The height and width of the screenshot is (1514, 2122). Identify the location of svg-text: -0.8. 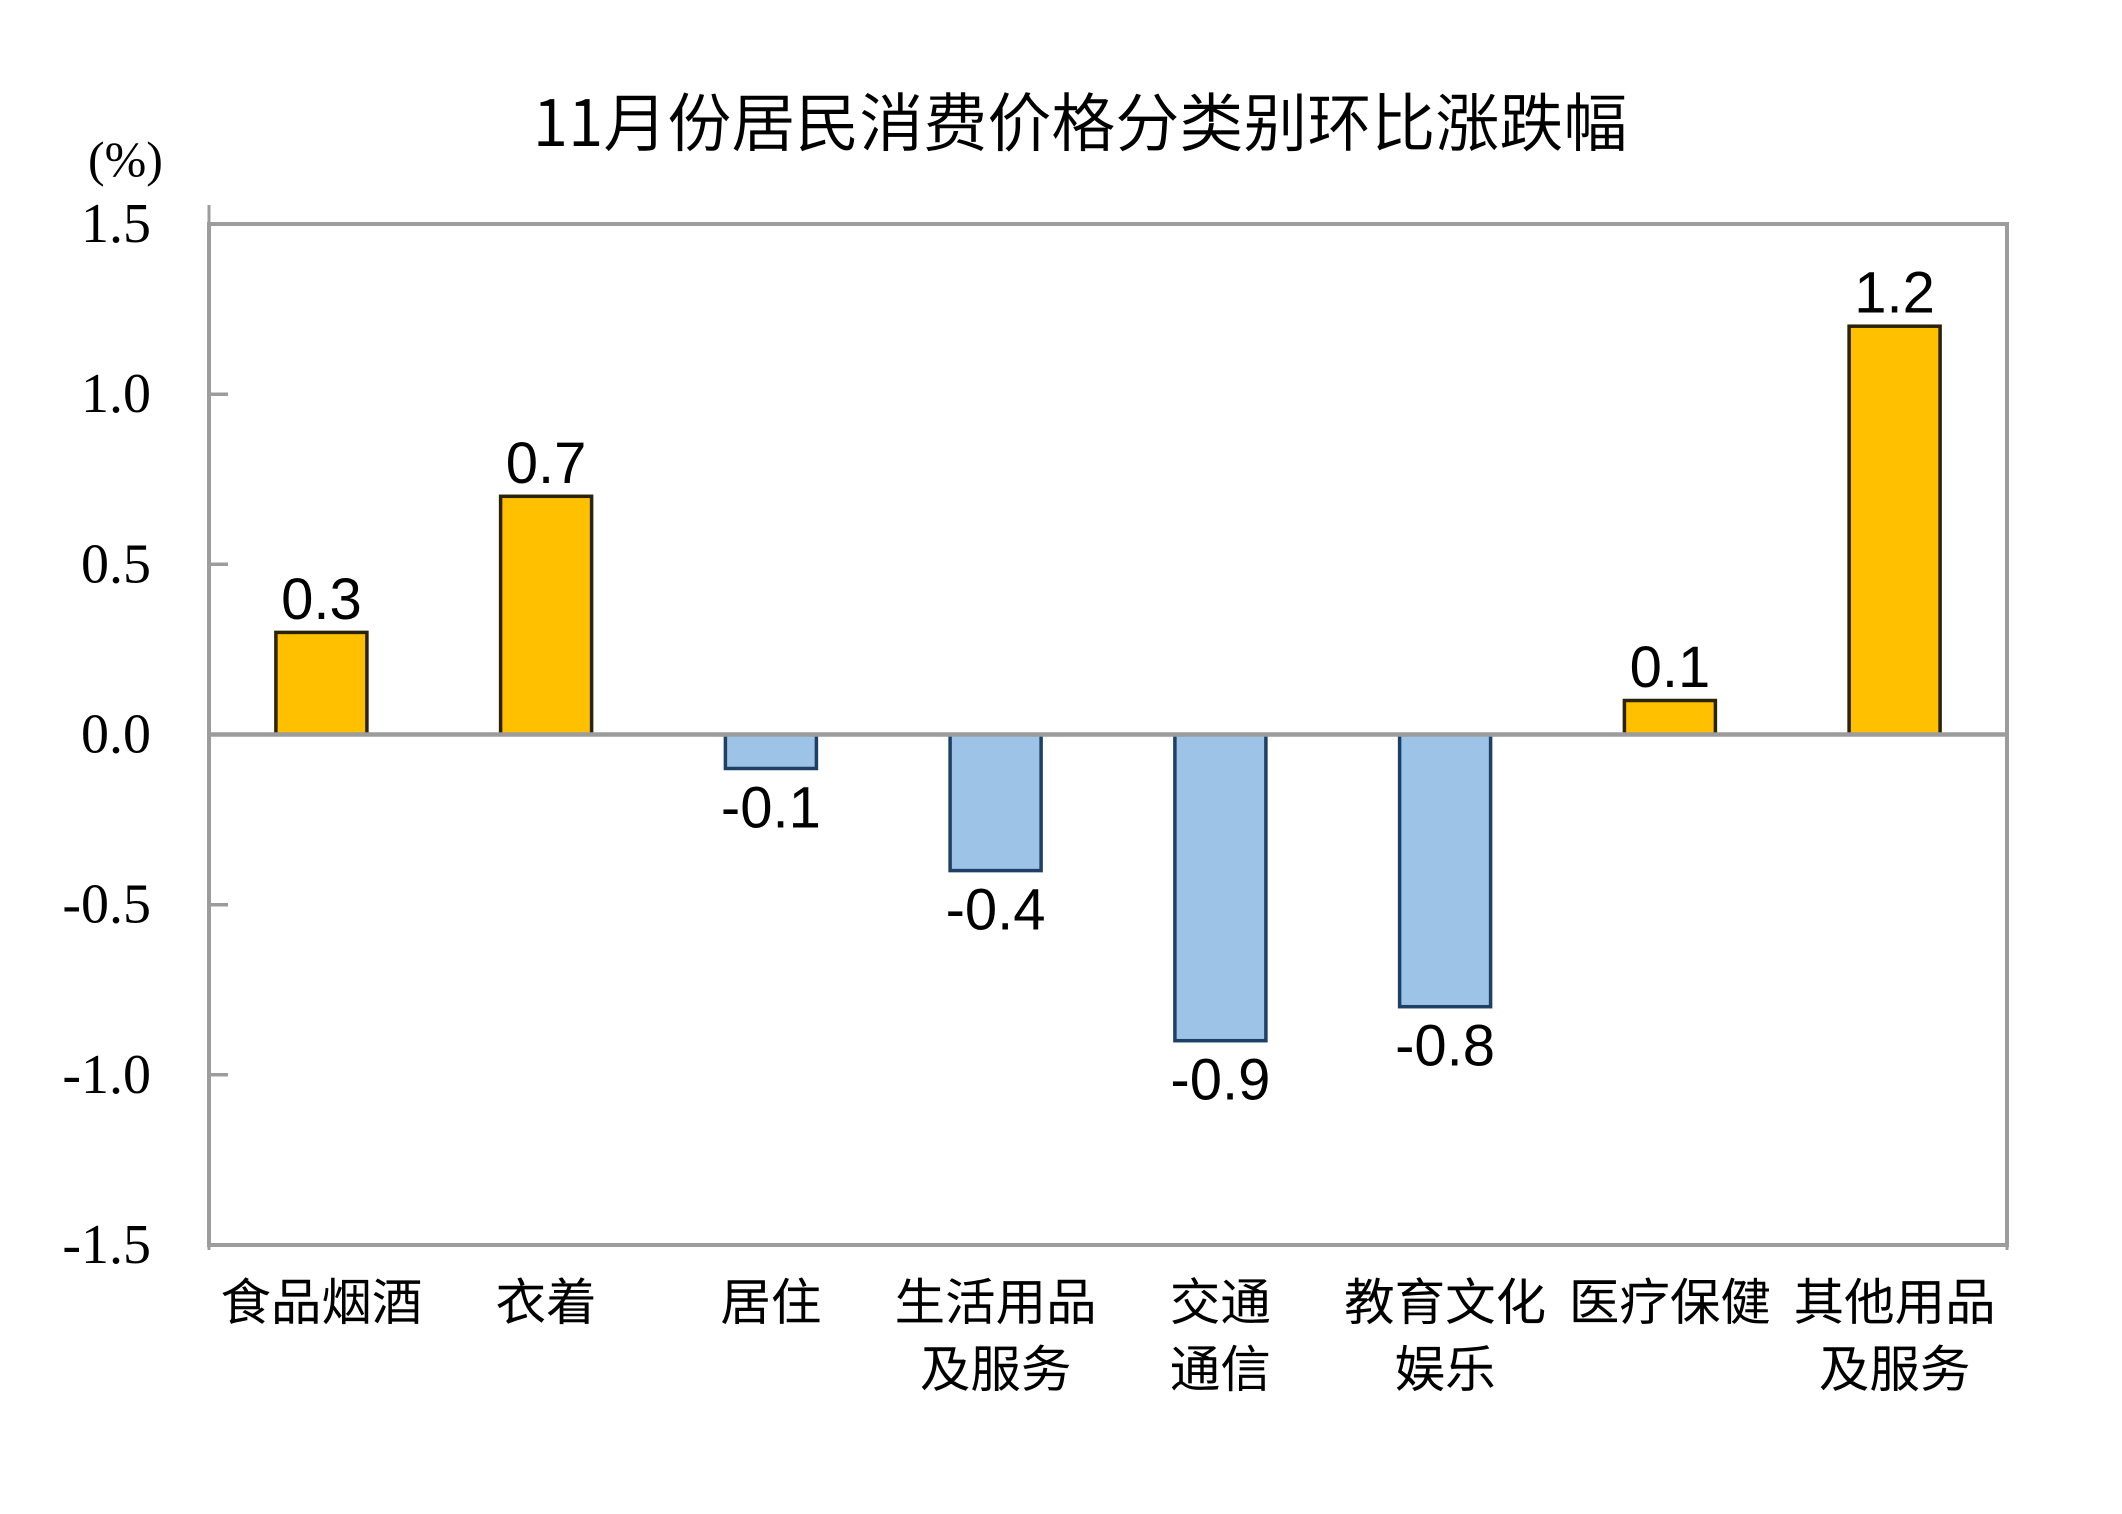
(1445, 1046).